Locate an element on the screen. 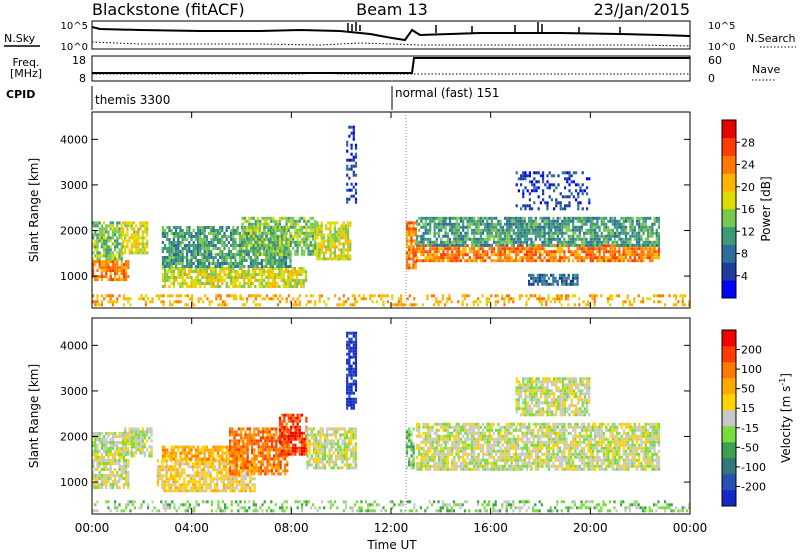 Image resolution: width=800 pixels, height=554 pixels. freq-label-1: Freq. is located at coordinates (25, 62).